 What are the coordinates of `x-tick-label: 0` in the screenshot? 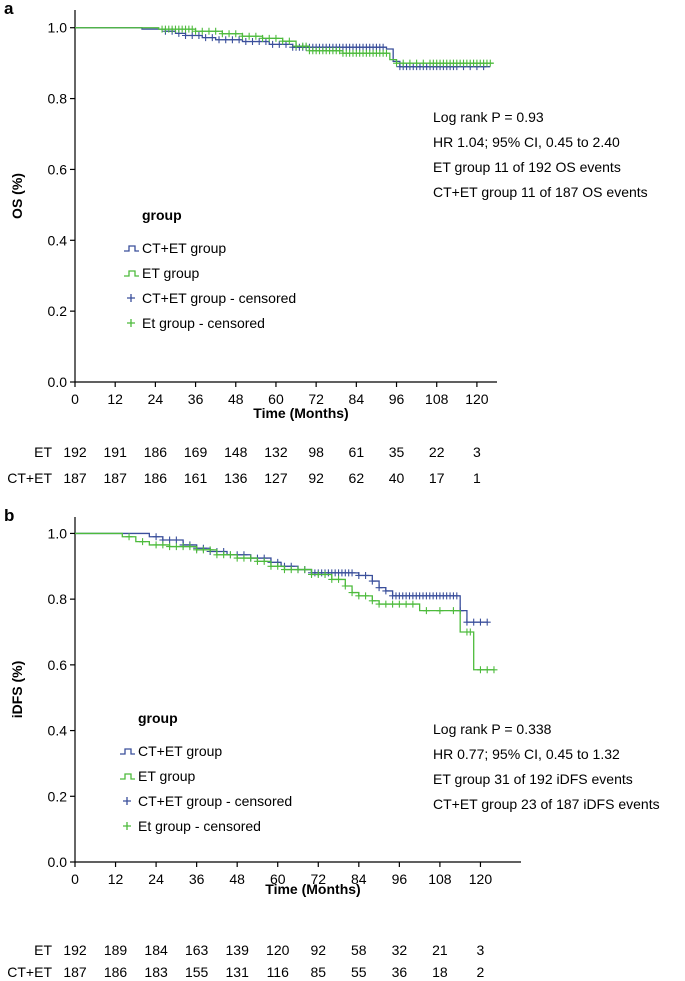 It's located at (75, 879).